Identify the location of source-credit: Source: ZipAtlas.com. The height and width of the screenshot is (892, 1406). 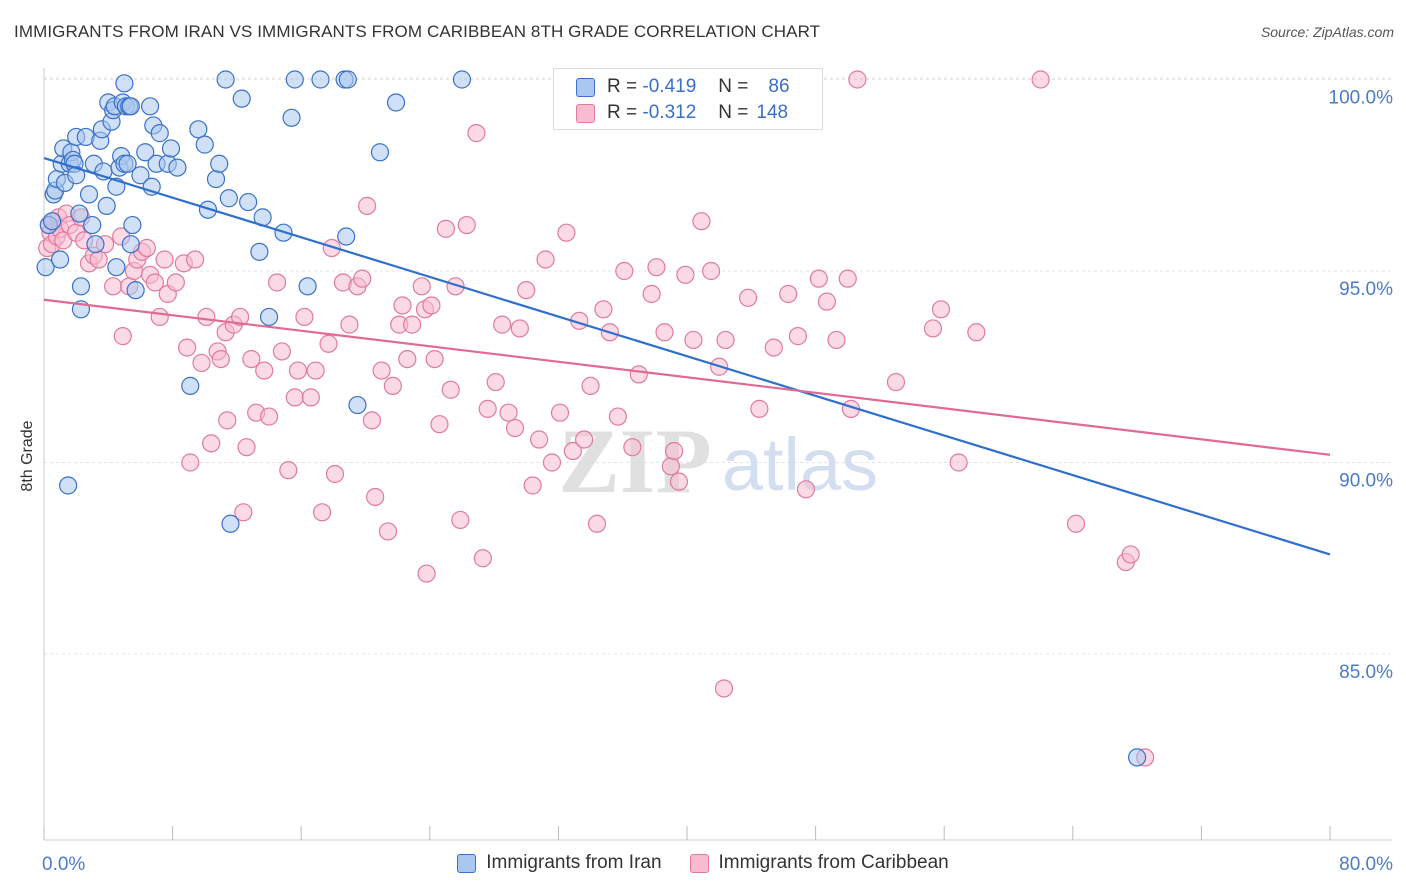
(1327, 32).